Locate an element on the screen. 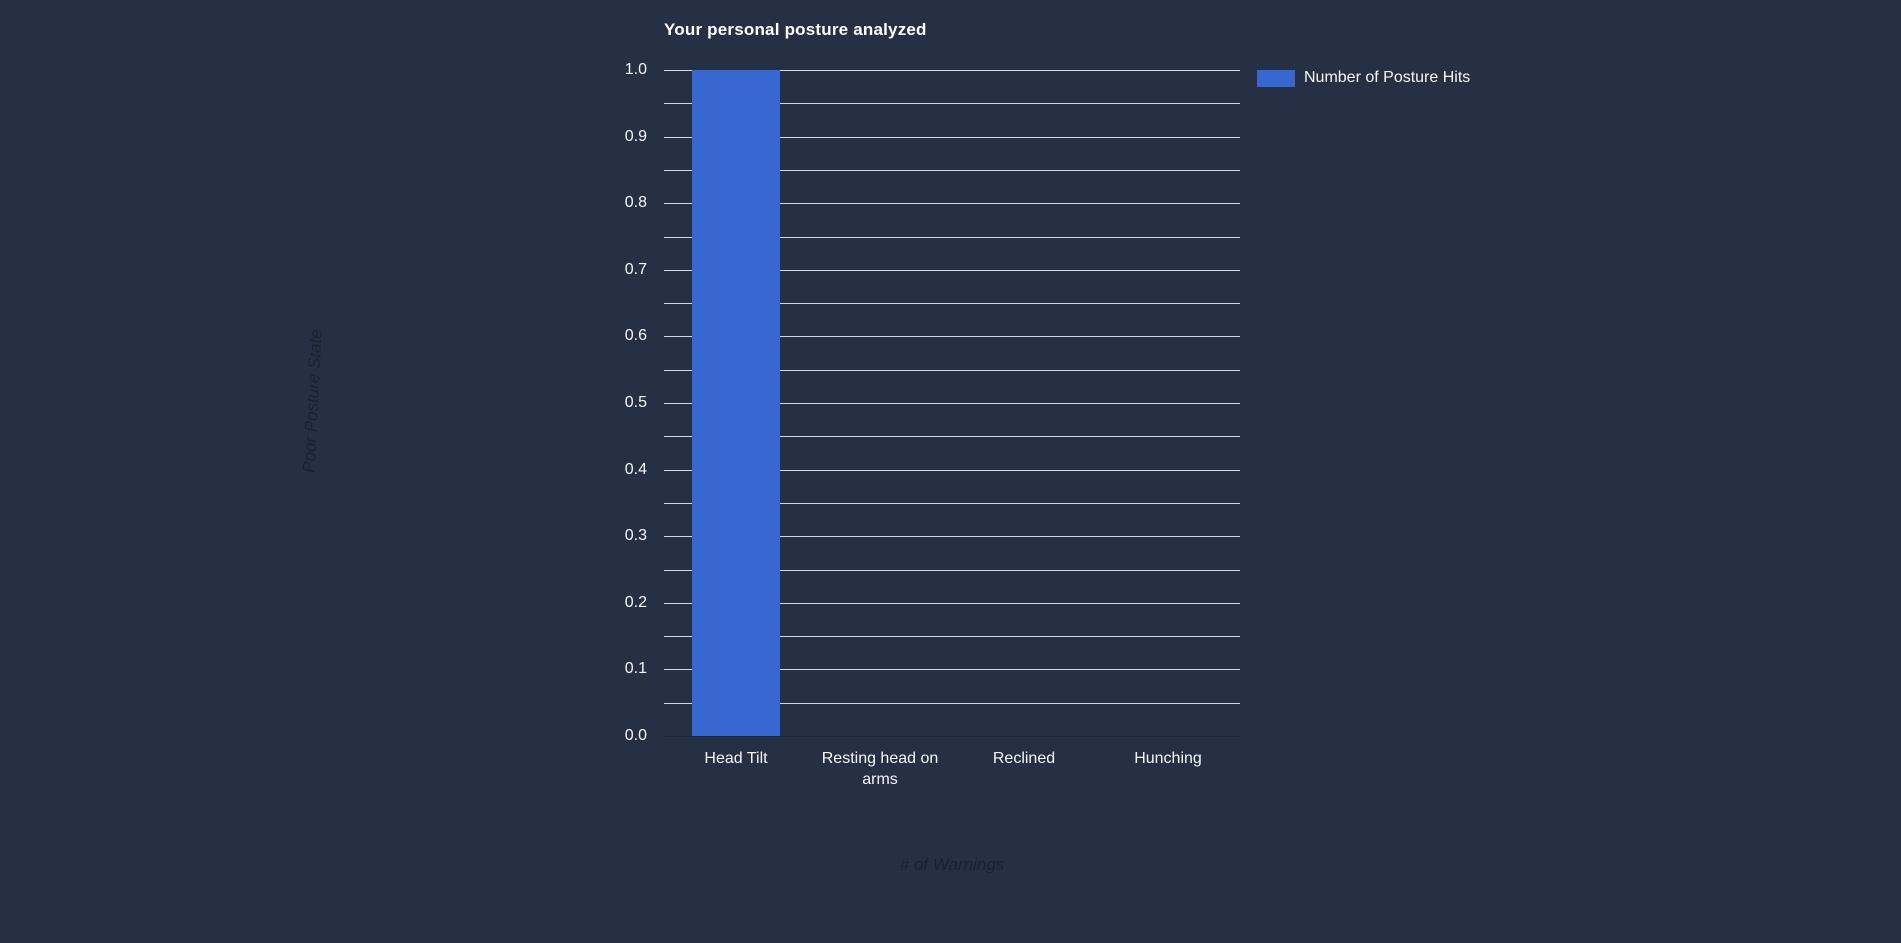  x-axis-baseline is located at coordinates (952, 736).